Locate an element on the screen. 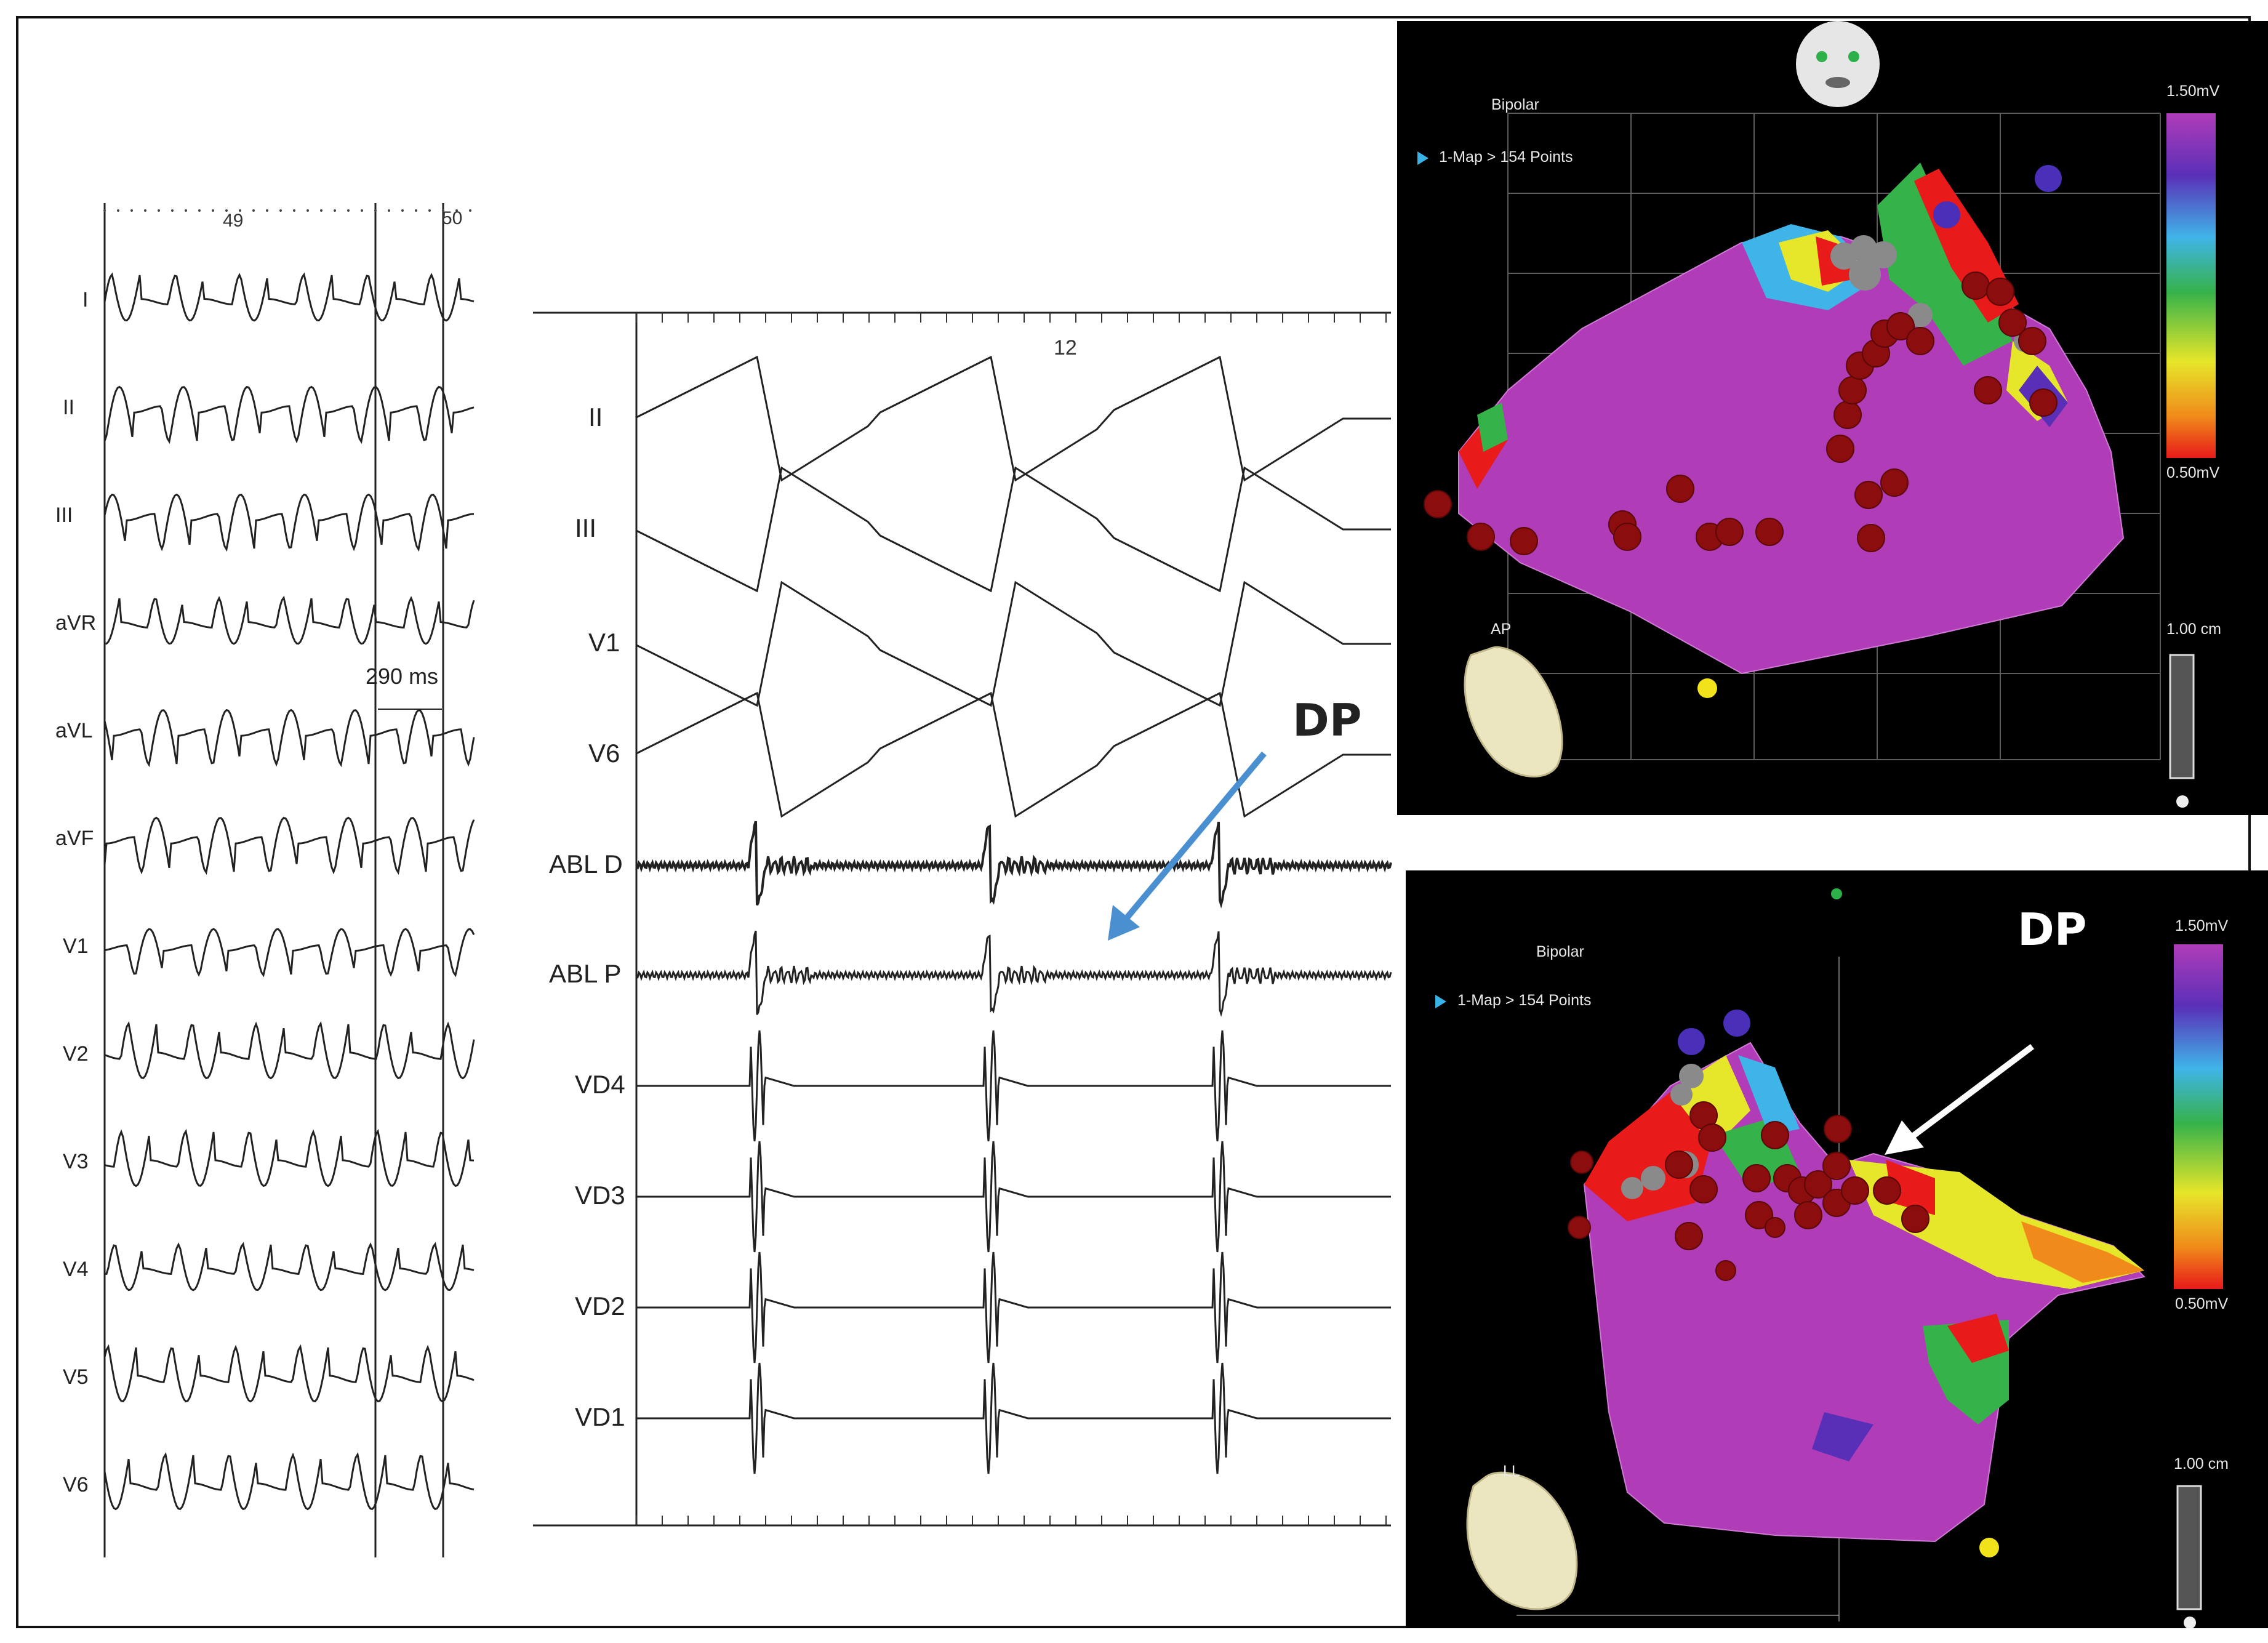  lead-label-avr: aVR is located at coordinates (76, 623).